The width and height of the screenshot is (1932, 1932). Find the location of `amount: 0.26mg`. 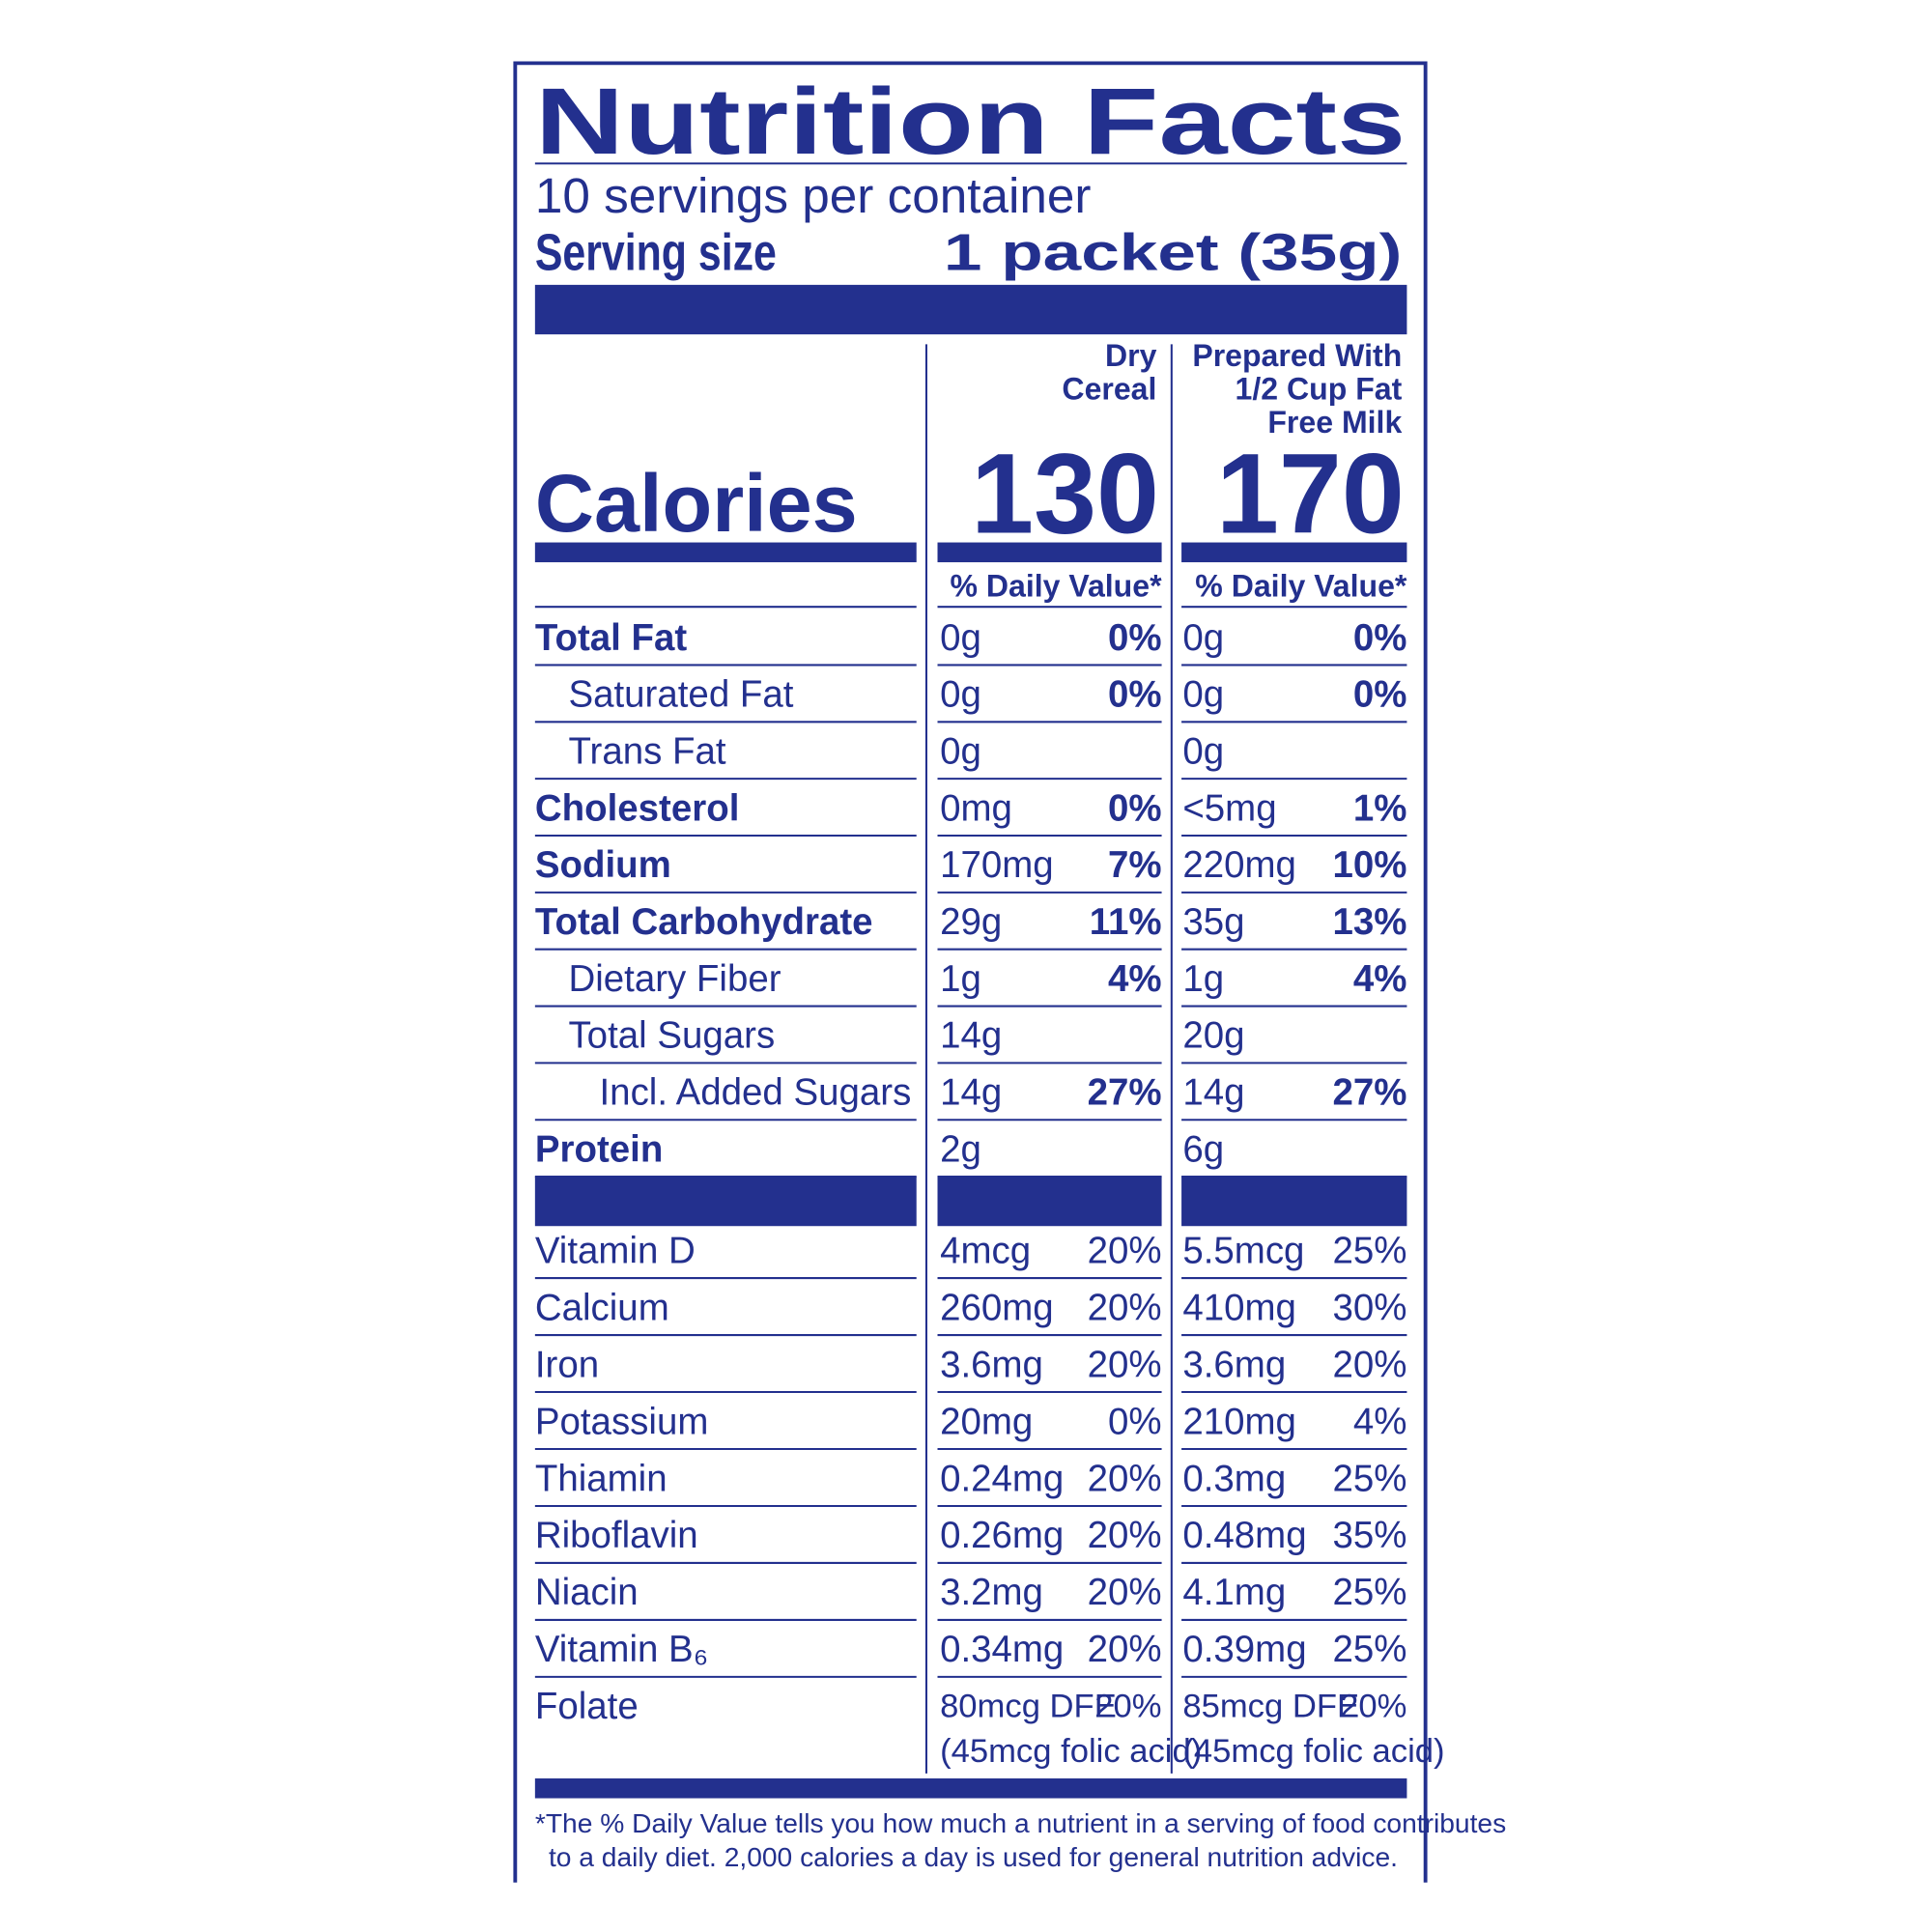

amount: 0.26mg is located at coordinates (1002, 1535).